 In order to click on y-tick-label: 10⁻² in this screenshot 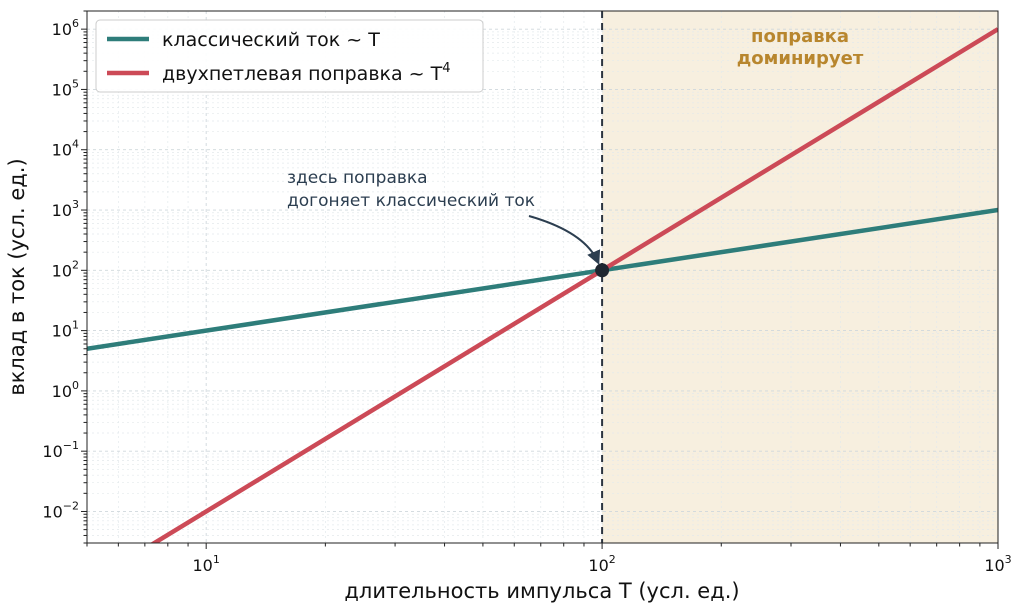, I will do `click(60, 510)`.